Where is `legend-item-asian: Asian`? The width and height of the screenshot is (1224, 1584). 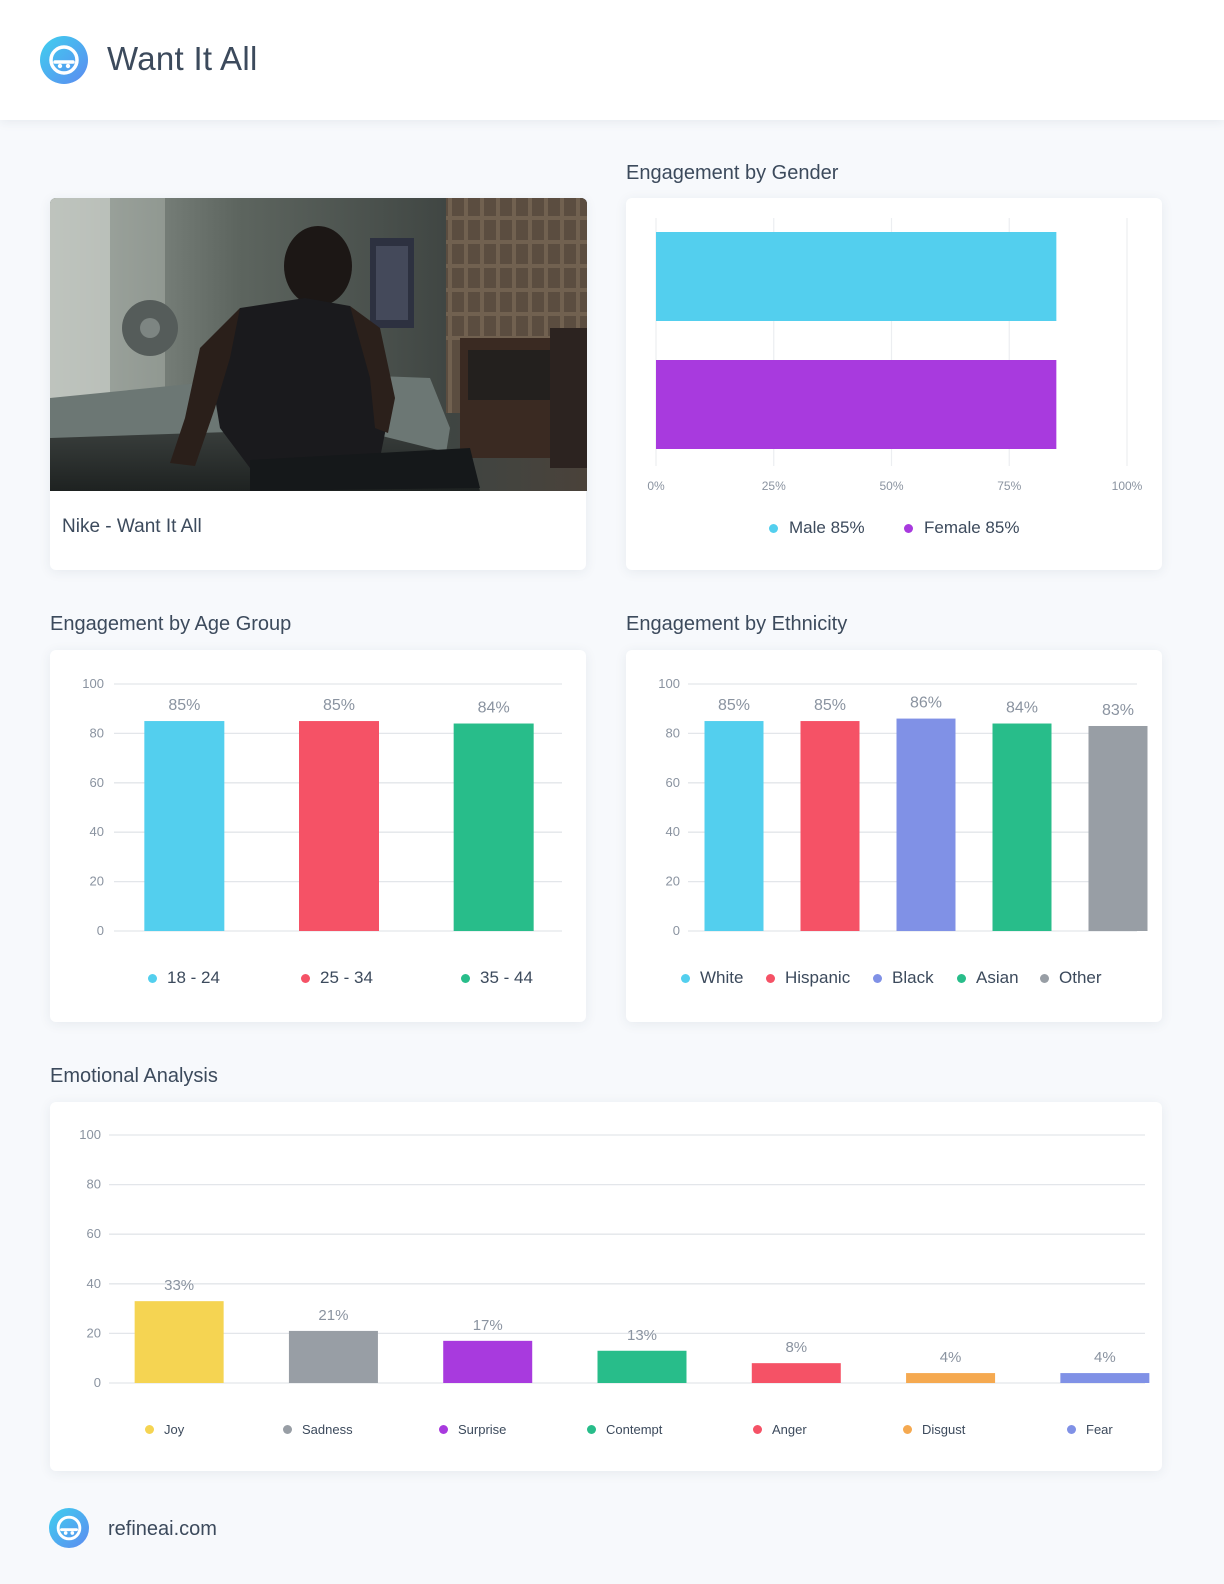
legend-item-asian: Asian is located at coordinates (988, 978).